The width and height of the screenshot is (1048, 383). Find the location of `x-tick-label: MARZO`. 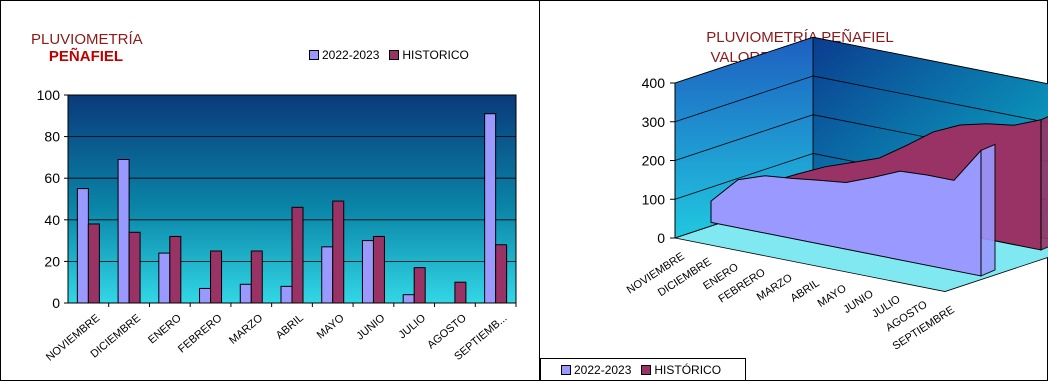

x-tick-label: MARZO is located at coordinates (246, 329).